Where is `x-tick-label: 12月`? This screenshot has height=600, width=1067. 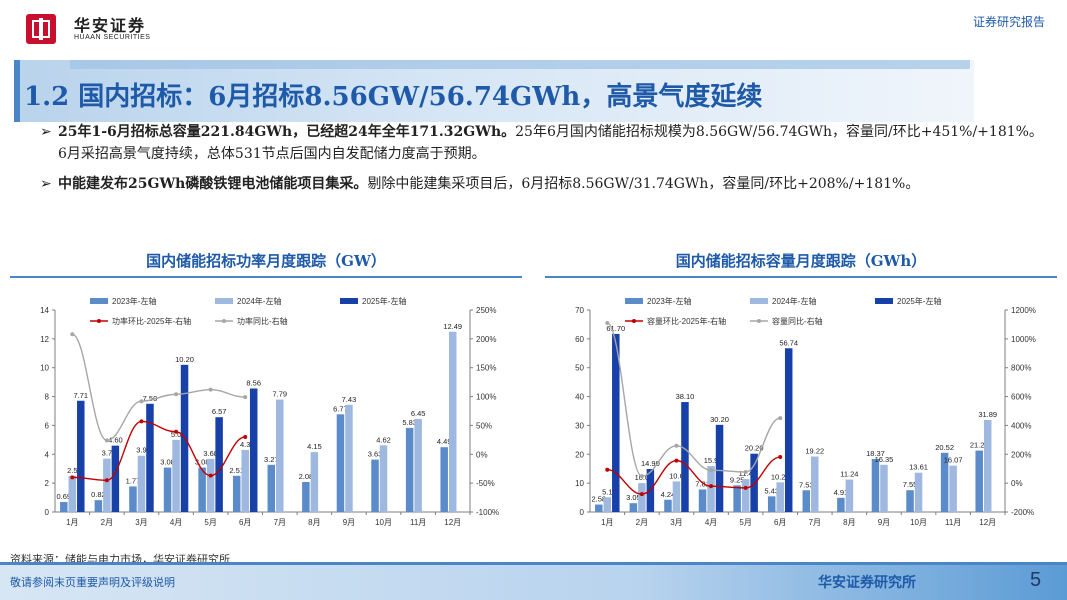
x-tick-label: 12月 is located at coordinates (987, 522).